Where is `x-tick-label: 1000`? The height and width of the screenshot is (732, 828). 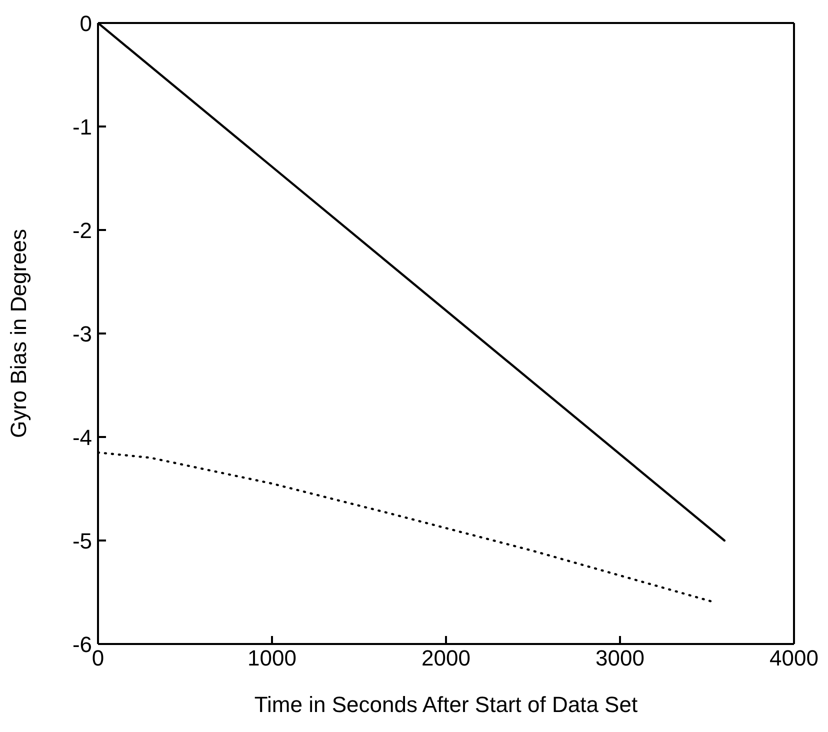
x-tick-label: 1000 is located at coordinates (272, 658).